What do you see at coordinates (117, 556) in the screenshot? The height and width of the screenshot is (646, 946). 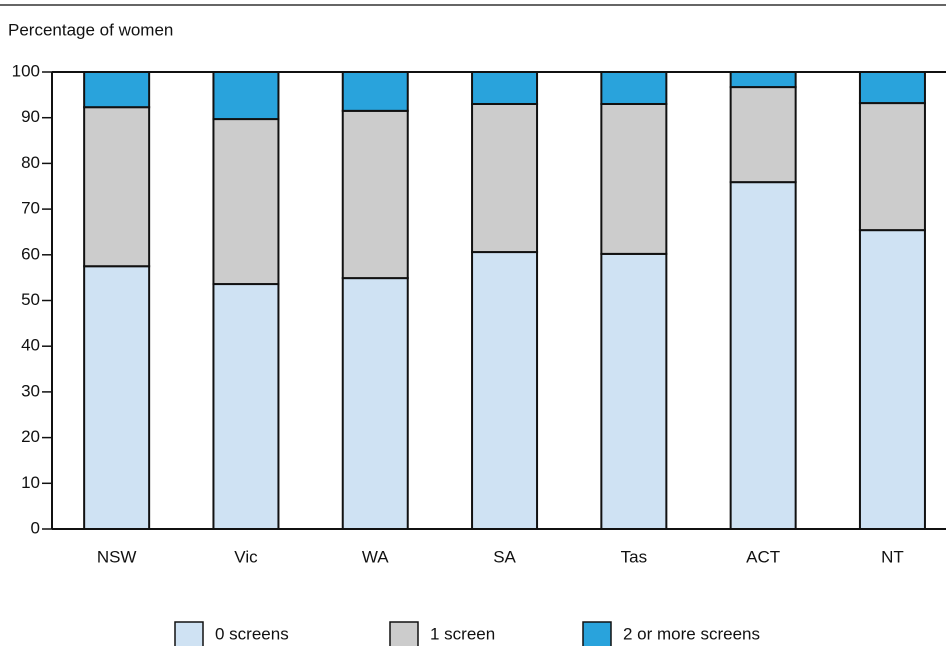 I see `x-tick-label: NSW` at bounding box center [117, 556].